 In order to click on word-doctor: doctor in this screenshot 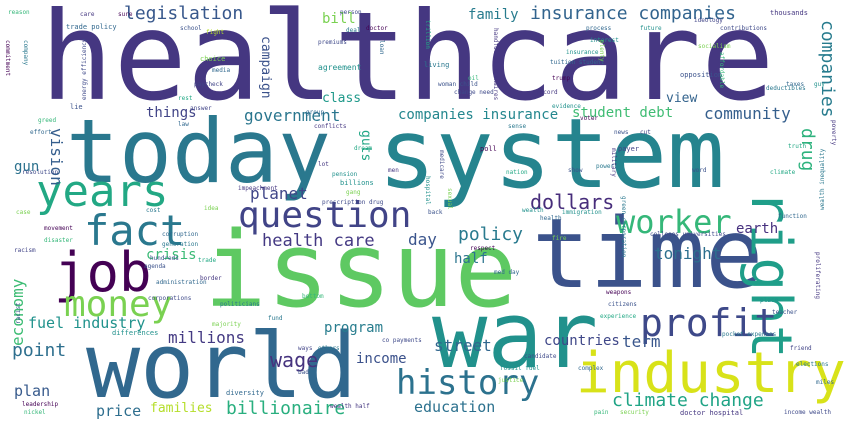, I will do `click(377, 28)`.